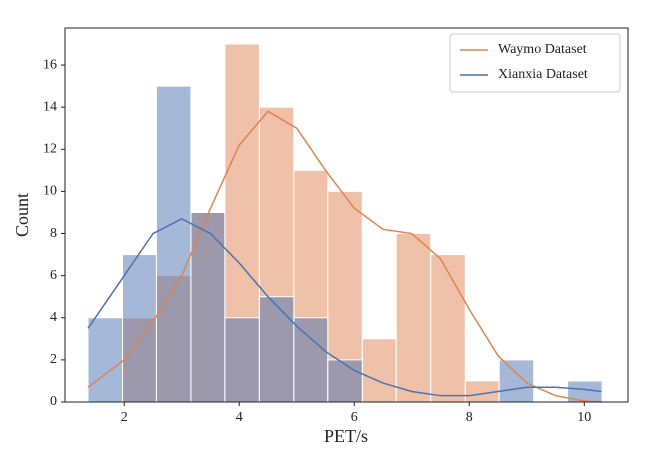 This screenshot has width=664, height=465. What do you see at coordinates (543, 74) in the screenshot?
I see `legend-label: Xianxia Dataset` at bounding box center [543, 74].